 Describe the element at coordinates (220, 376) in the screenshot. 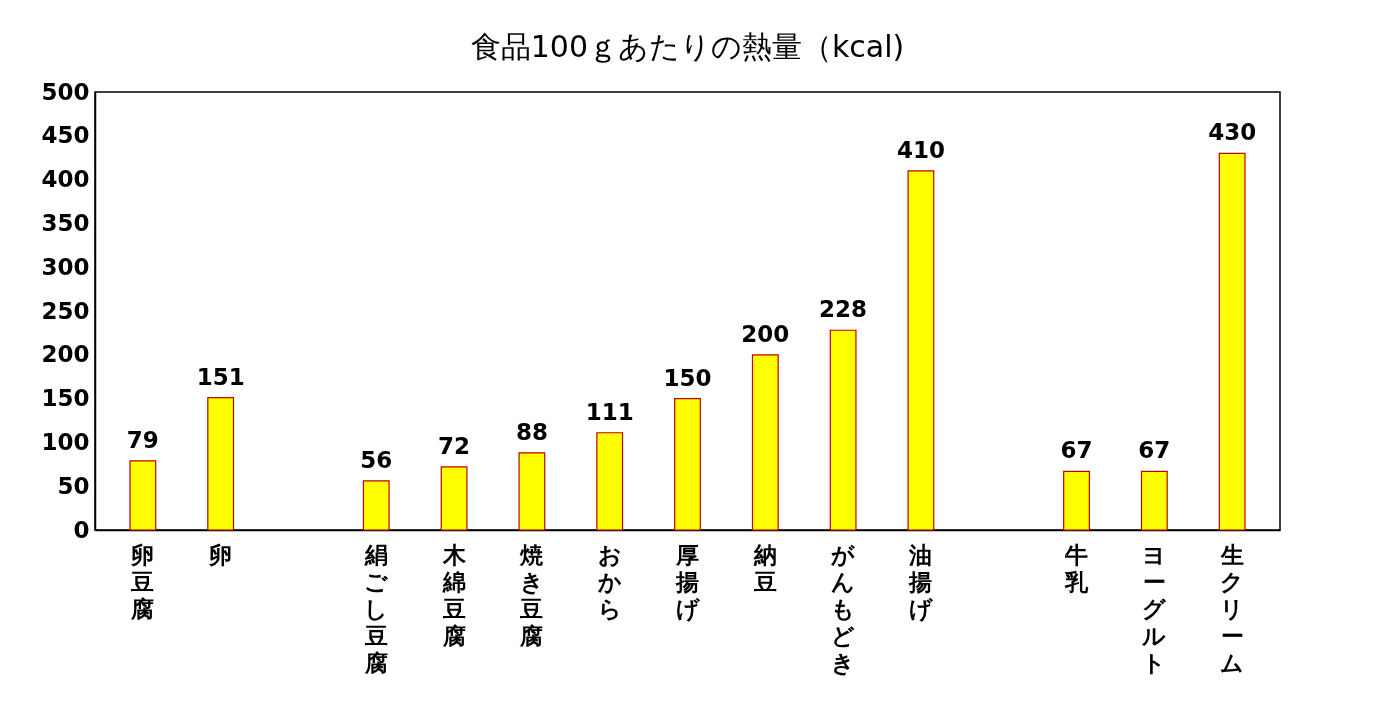

I see `data-label: 151` at that location.